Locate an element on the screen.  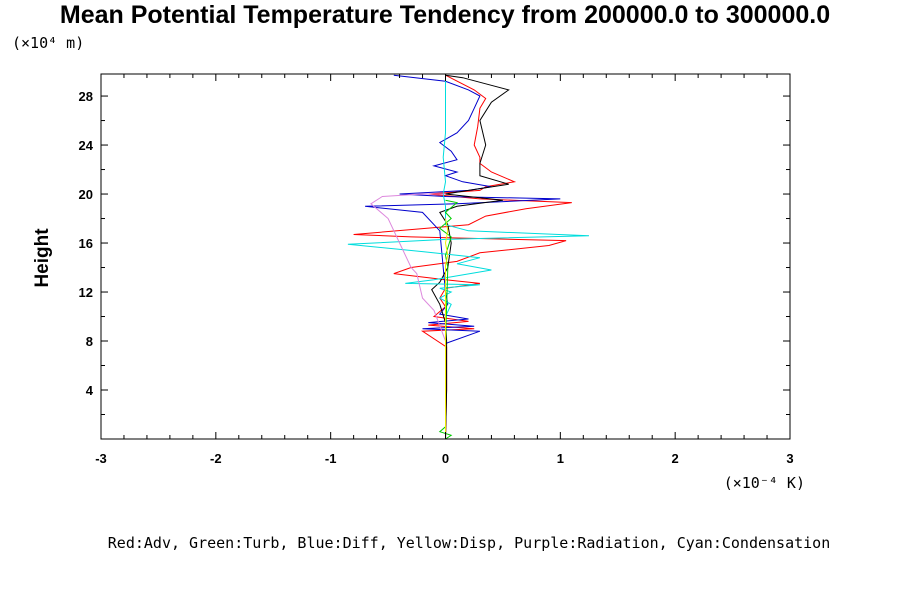
x-unit-label: (×10⁻⁴ K) is located at coordinates (764, 483).